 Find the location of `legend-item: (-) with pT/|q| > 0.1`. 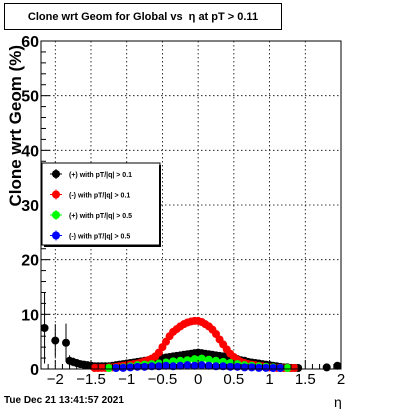

legend-item: (-) with pT/|q| > 0.1 is located at coordinates (90, 194).